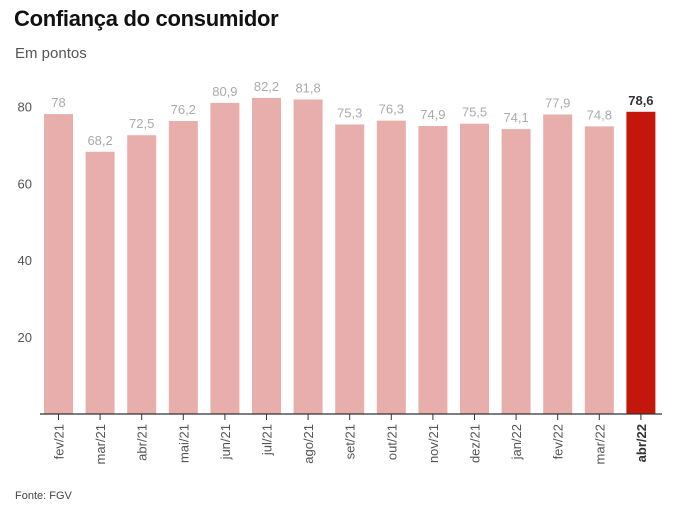  What do you see at coordinates (515, 117) in the screenshot?
I see `bar-value-label: 74,1` at bounding box center [515, 117].